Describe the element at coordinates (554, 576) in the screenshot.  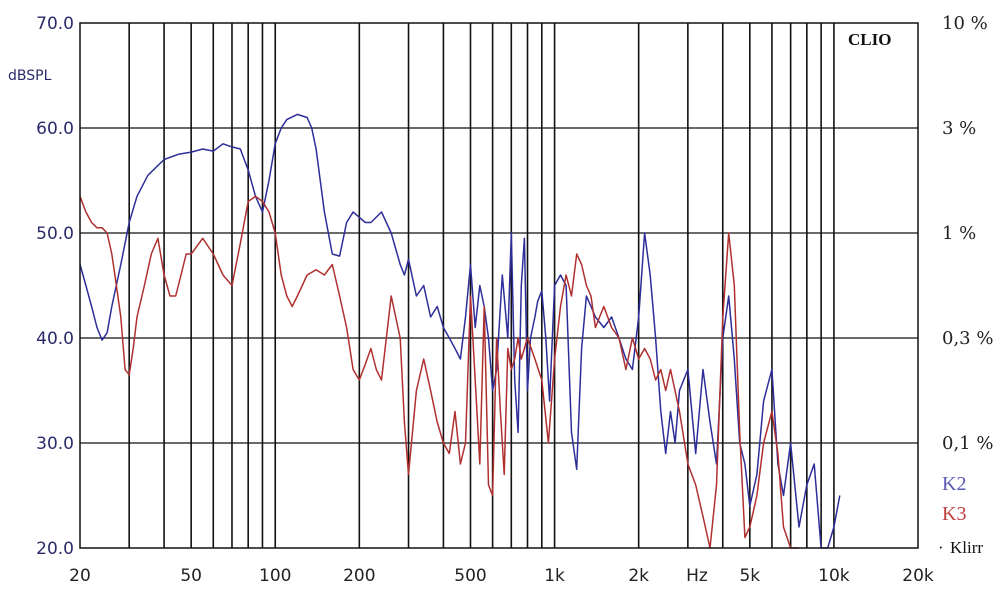
I see `x-tick-label: 1k` at that location.